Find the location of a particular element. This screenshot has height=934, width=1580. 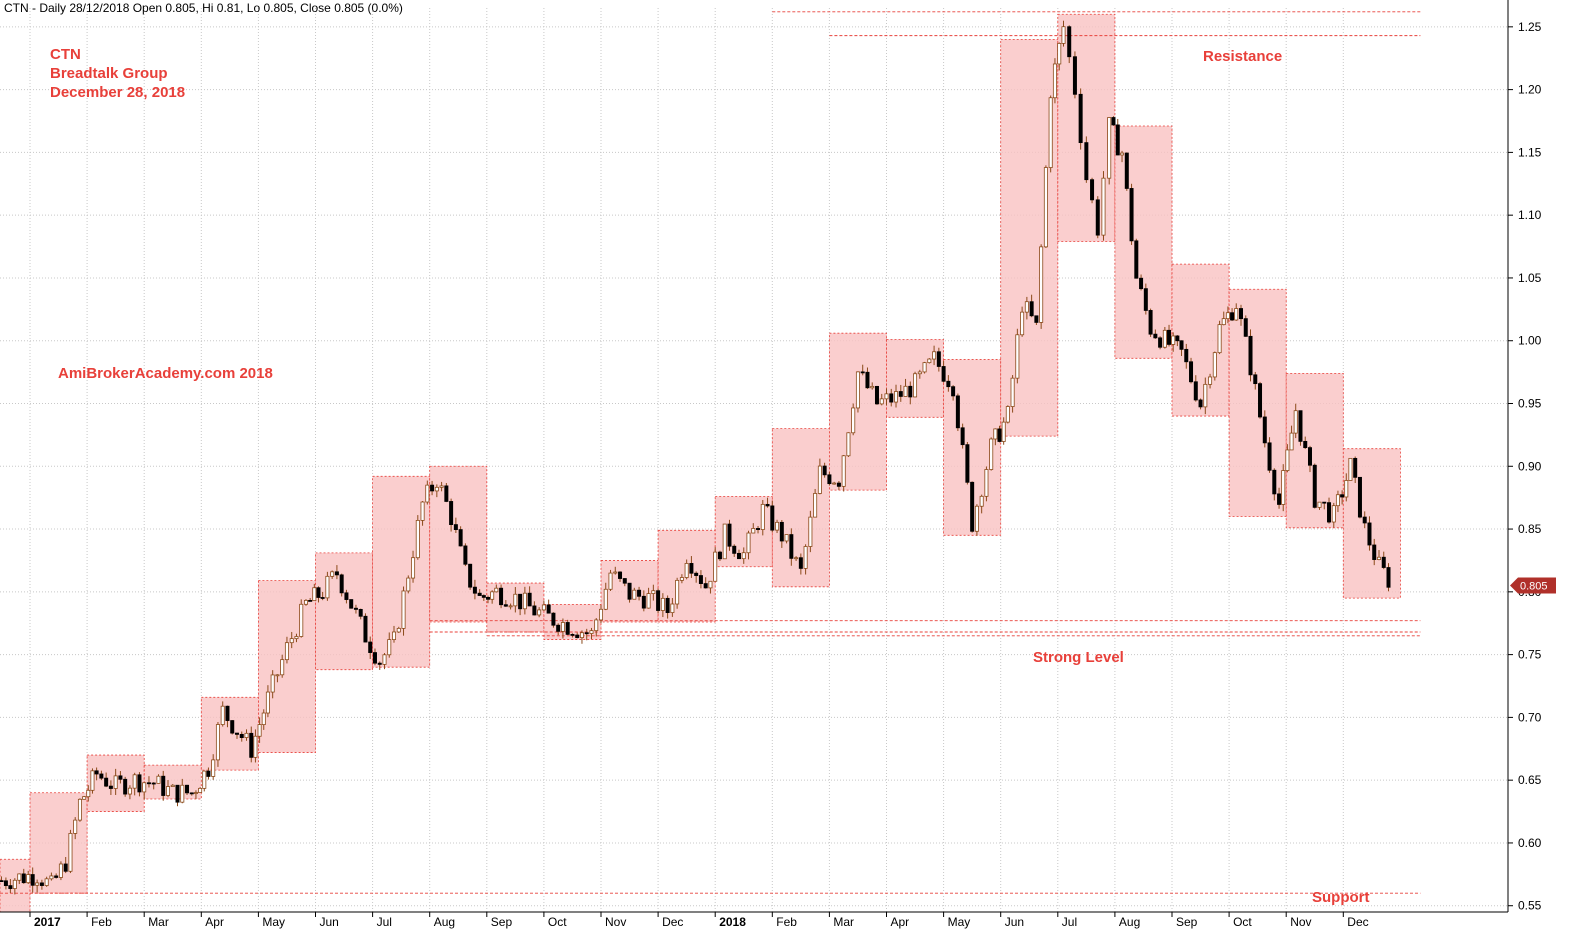

x-tick-label: Mar is located at coordinates (158, 922).